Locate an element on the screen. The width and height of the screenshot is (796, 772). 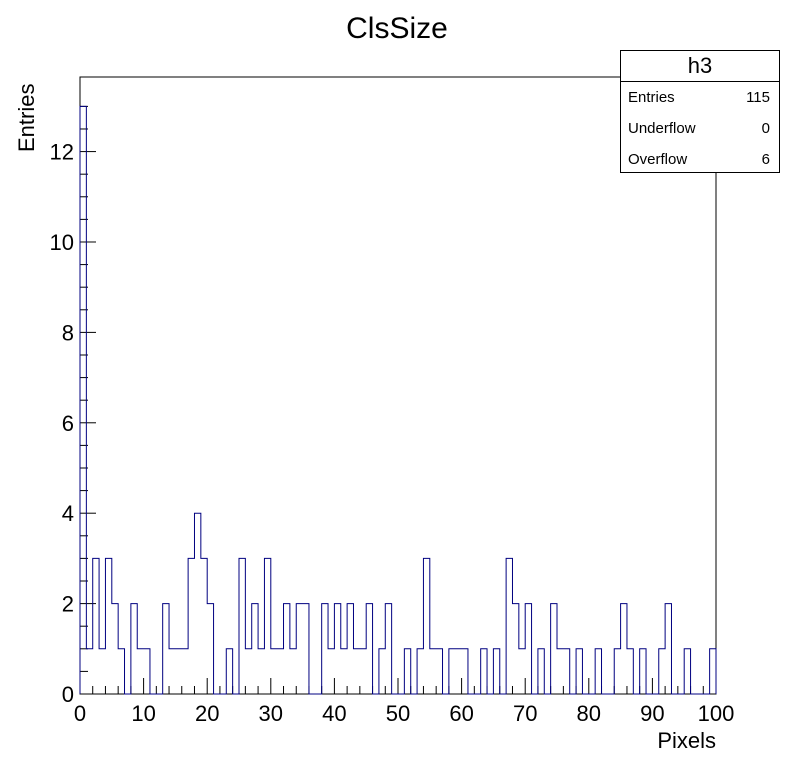
y-axis: 0 2 4 6 8 10 12 is located at coordinates (73, 406).